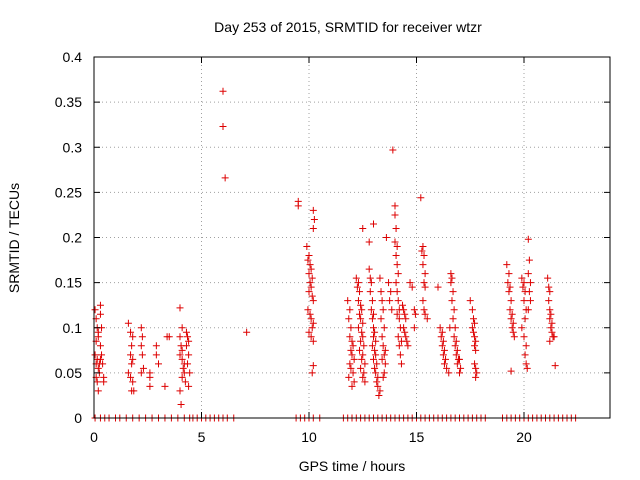 The image size is (640, 480). Describe the element at coordinates (68, 373) in the screenshot. I see `y-tick-label: 0.05` at that location.